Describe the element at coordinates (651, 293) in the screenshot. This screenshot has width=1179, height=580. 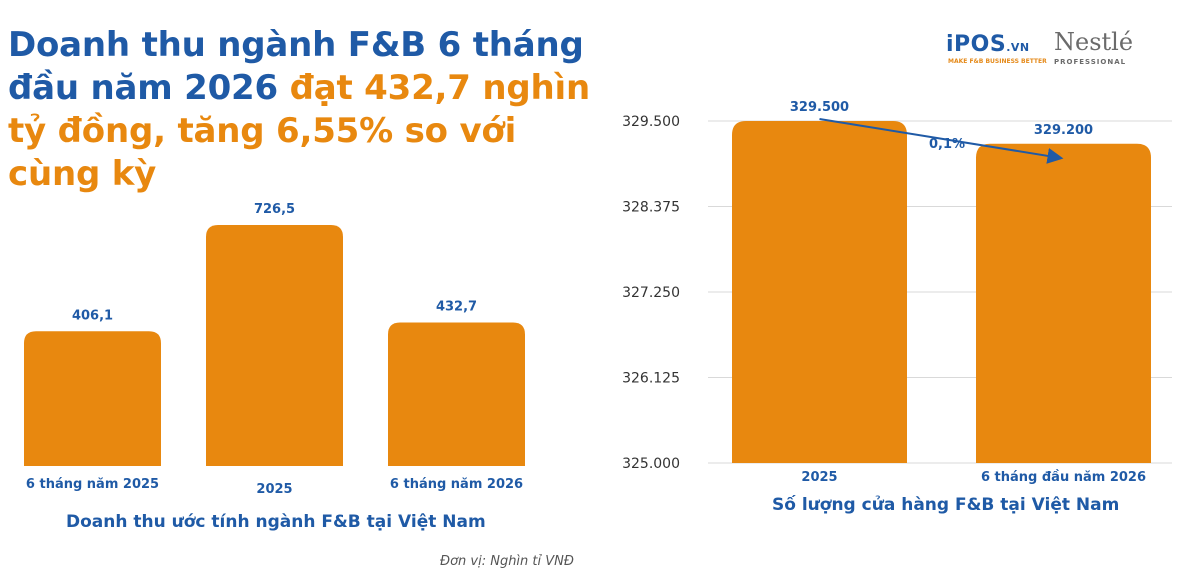
I see `y-tick-label: 327.250` at that location.